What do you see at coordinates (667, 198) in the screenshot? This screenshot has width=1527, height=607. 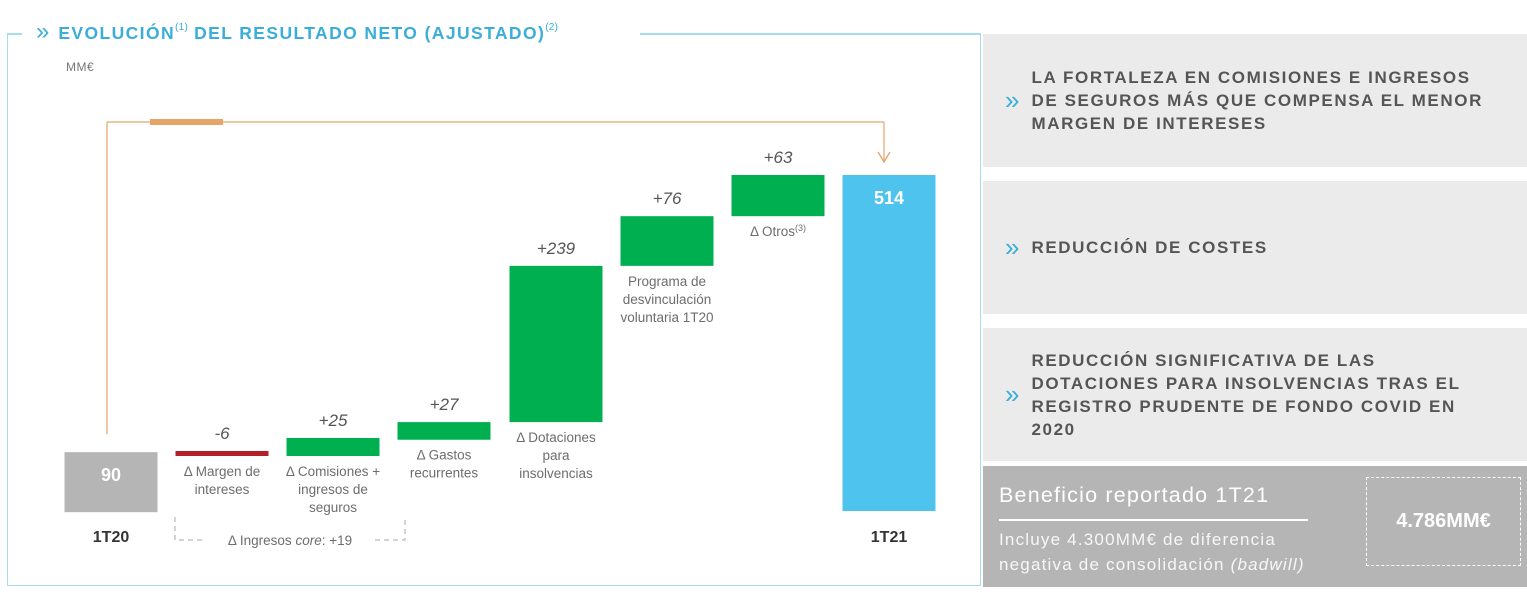 I see `bar-value-step-5: +76` at bounding box center [667, 198].